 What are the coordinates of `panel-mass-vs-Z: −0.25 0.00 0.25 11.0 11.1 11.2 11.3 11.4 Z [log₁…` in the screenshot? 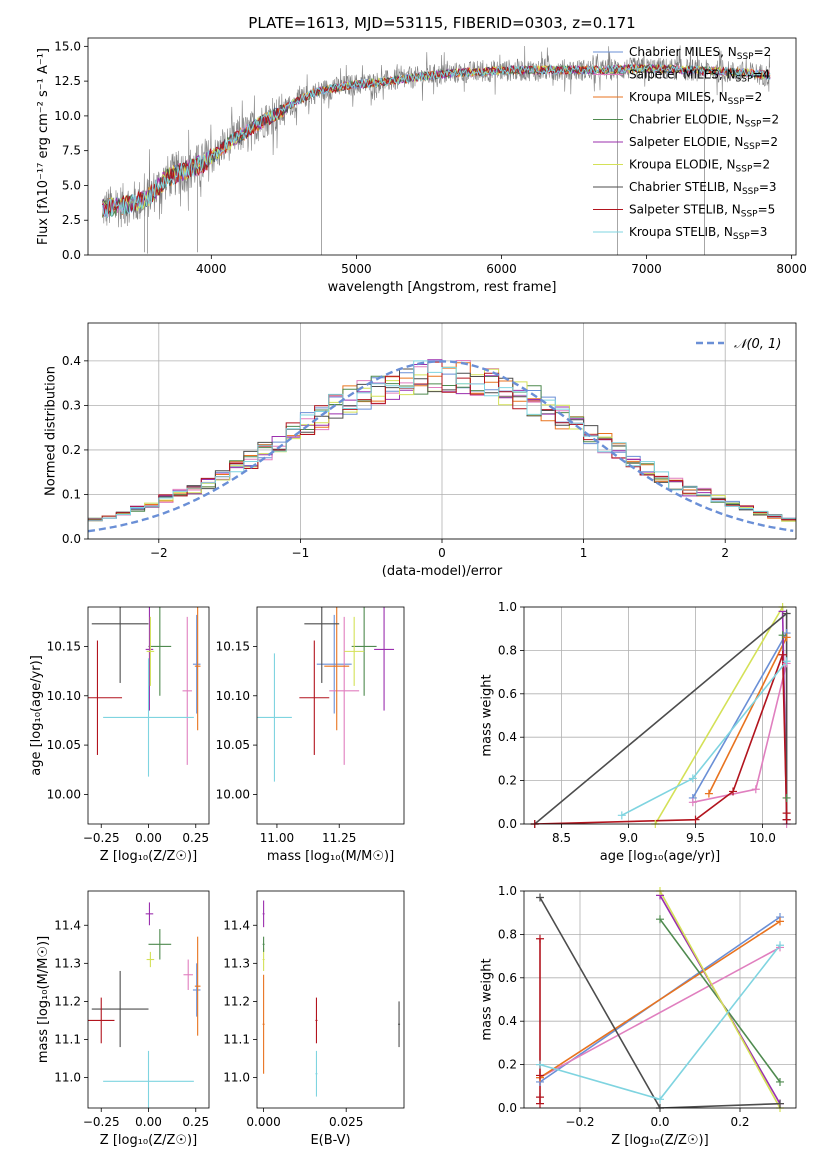 It's located at (123, 1019).